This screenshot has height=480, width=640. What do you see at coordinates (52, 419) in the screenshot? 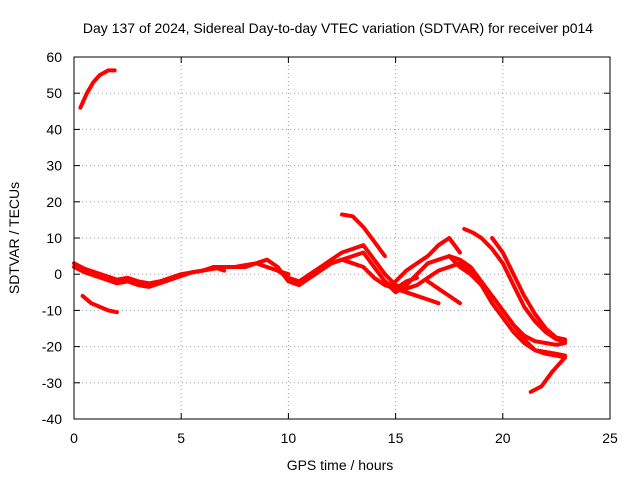
I see `y-tick-label-0: -40` at bounding box center [52, 419].